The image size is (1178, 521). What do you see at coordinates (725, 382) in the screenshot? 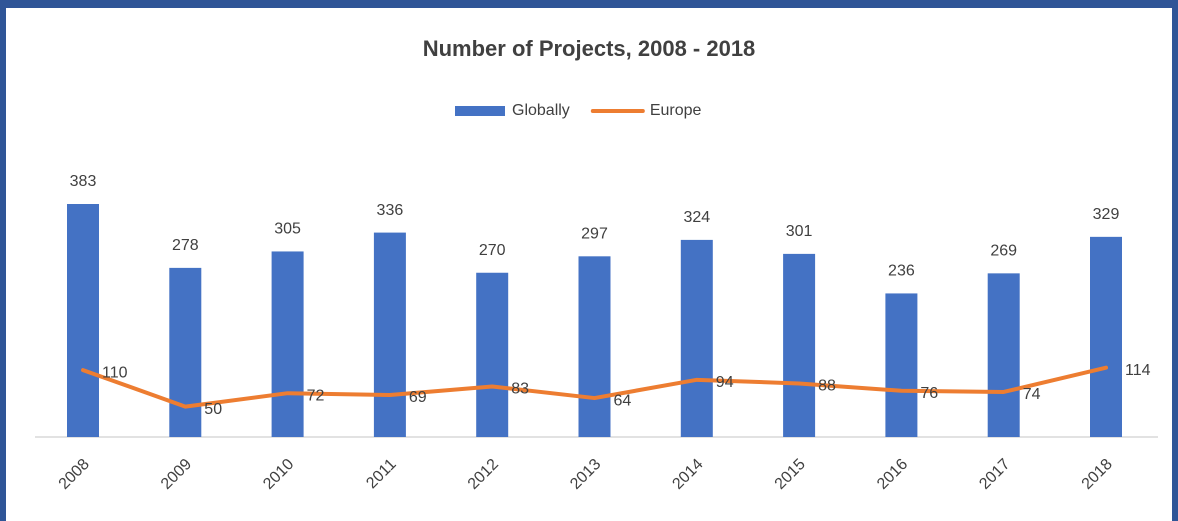
I see `data-label: 94` at bounding box center [725, 382].